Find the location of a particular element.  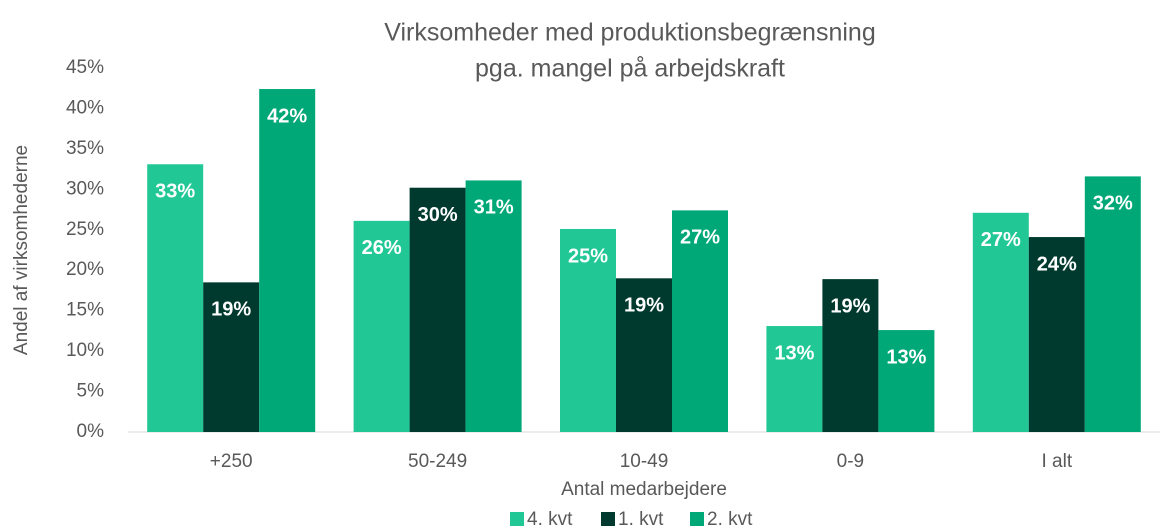

x-tick-label: +250 is located at coordinates (231, 461).